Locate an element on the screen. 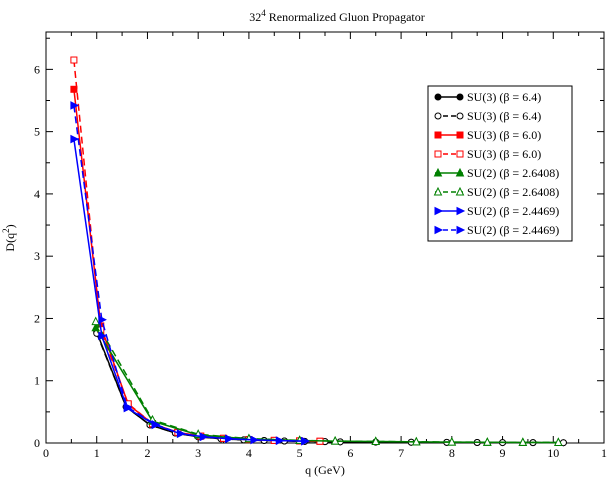 The width and height of the screenshot is (608, 480). x-tick-label: 5 is located at coordinates (300, 453).